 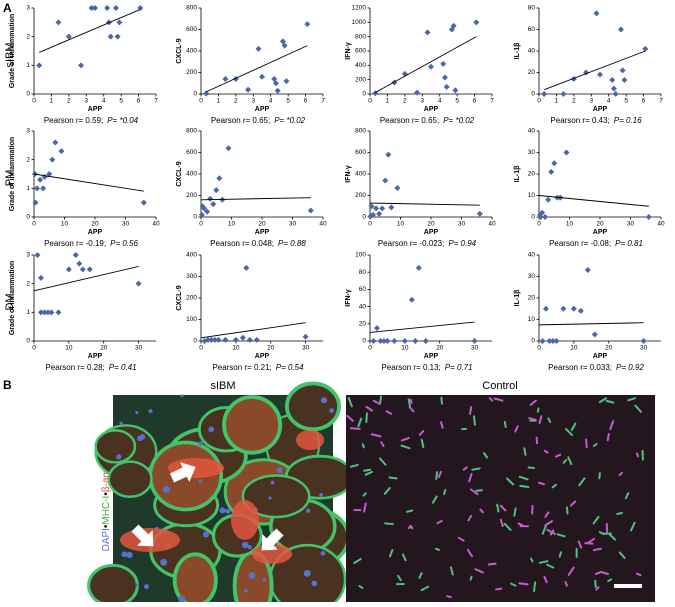 What do you see at coordinates (359, 8) in the screenshot?
I see `y-tick-label: 1200` at bounding box center [359, 8].